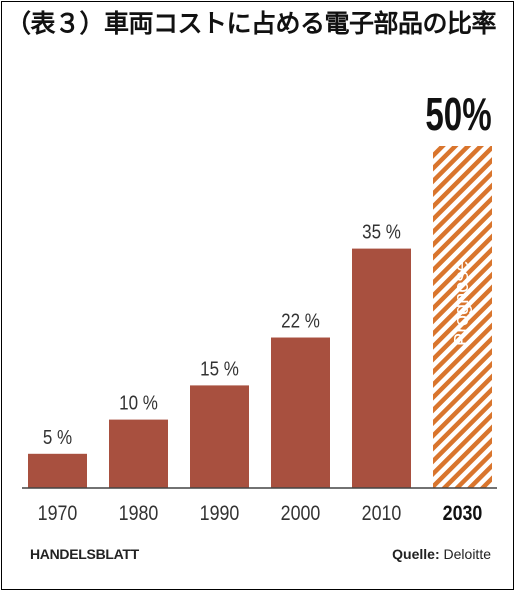  What do you see at coordinates (220, 514) in the screenshot?
I see `x-tick-label-1990: 1990` at bounding box center [220, 514].